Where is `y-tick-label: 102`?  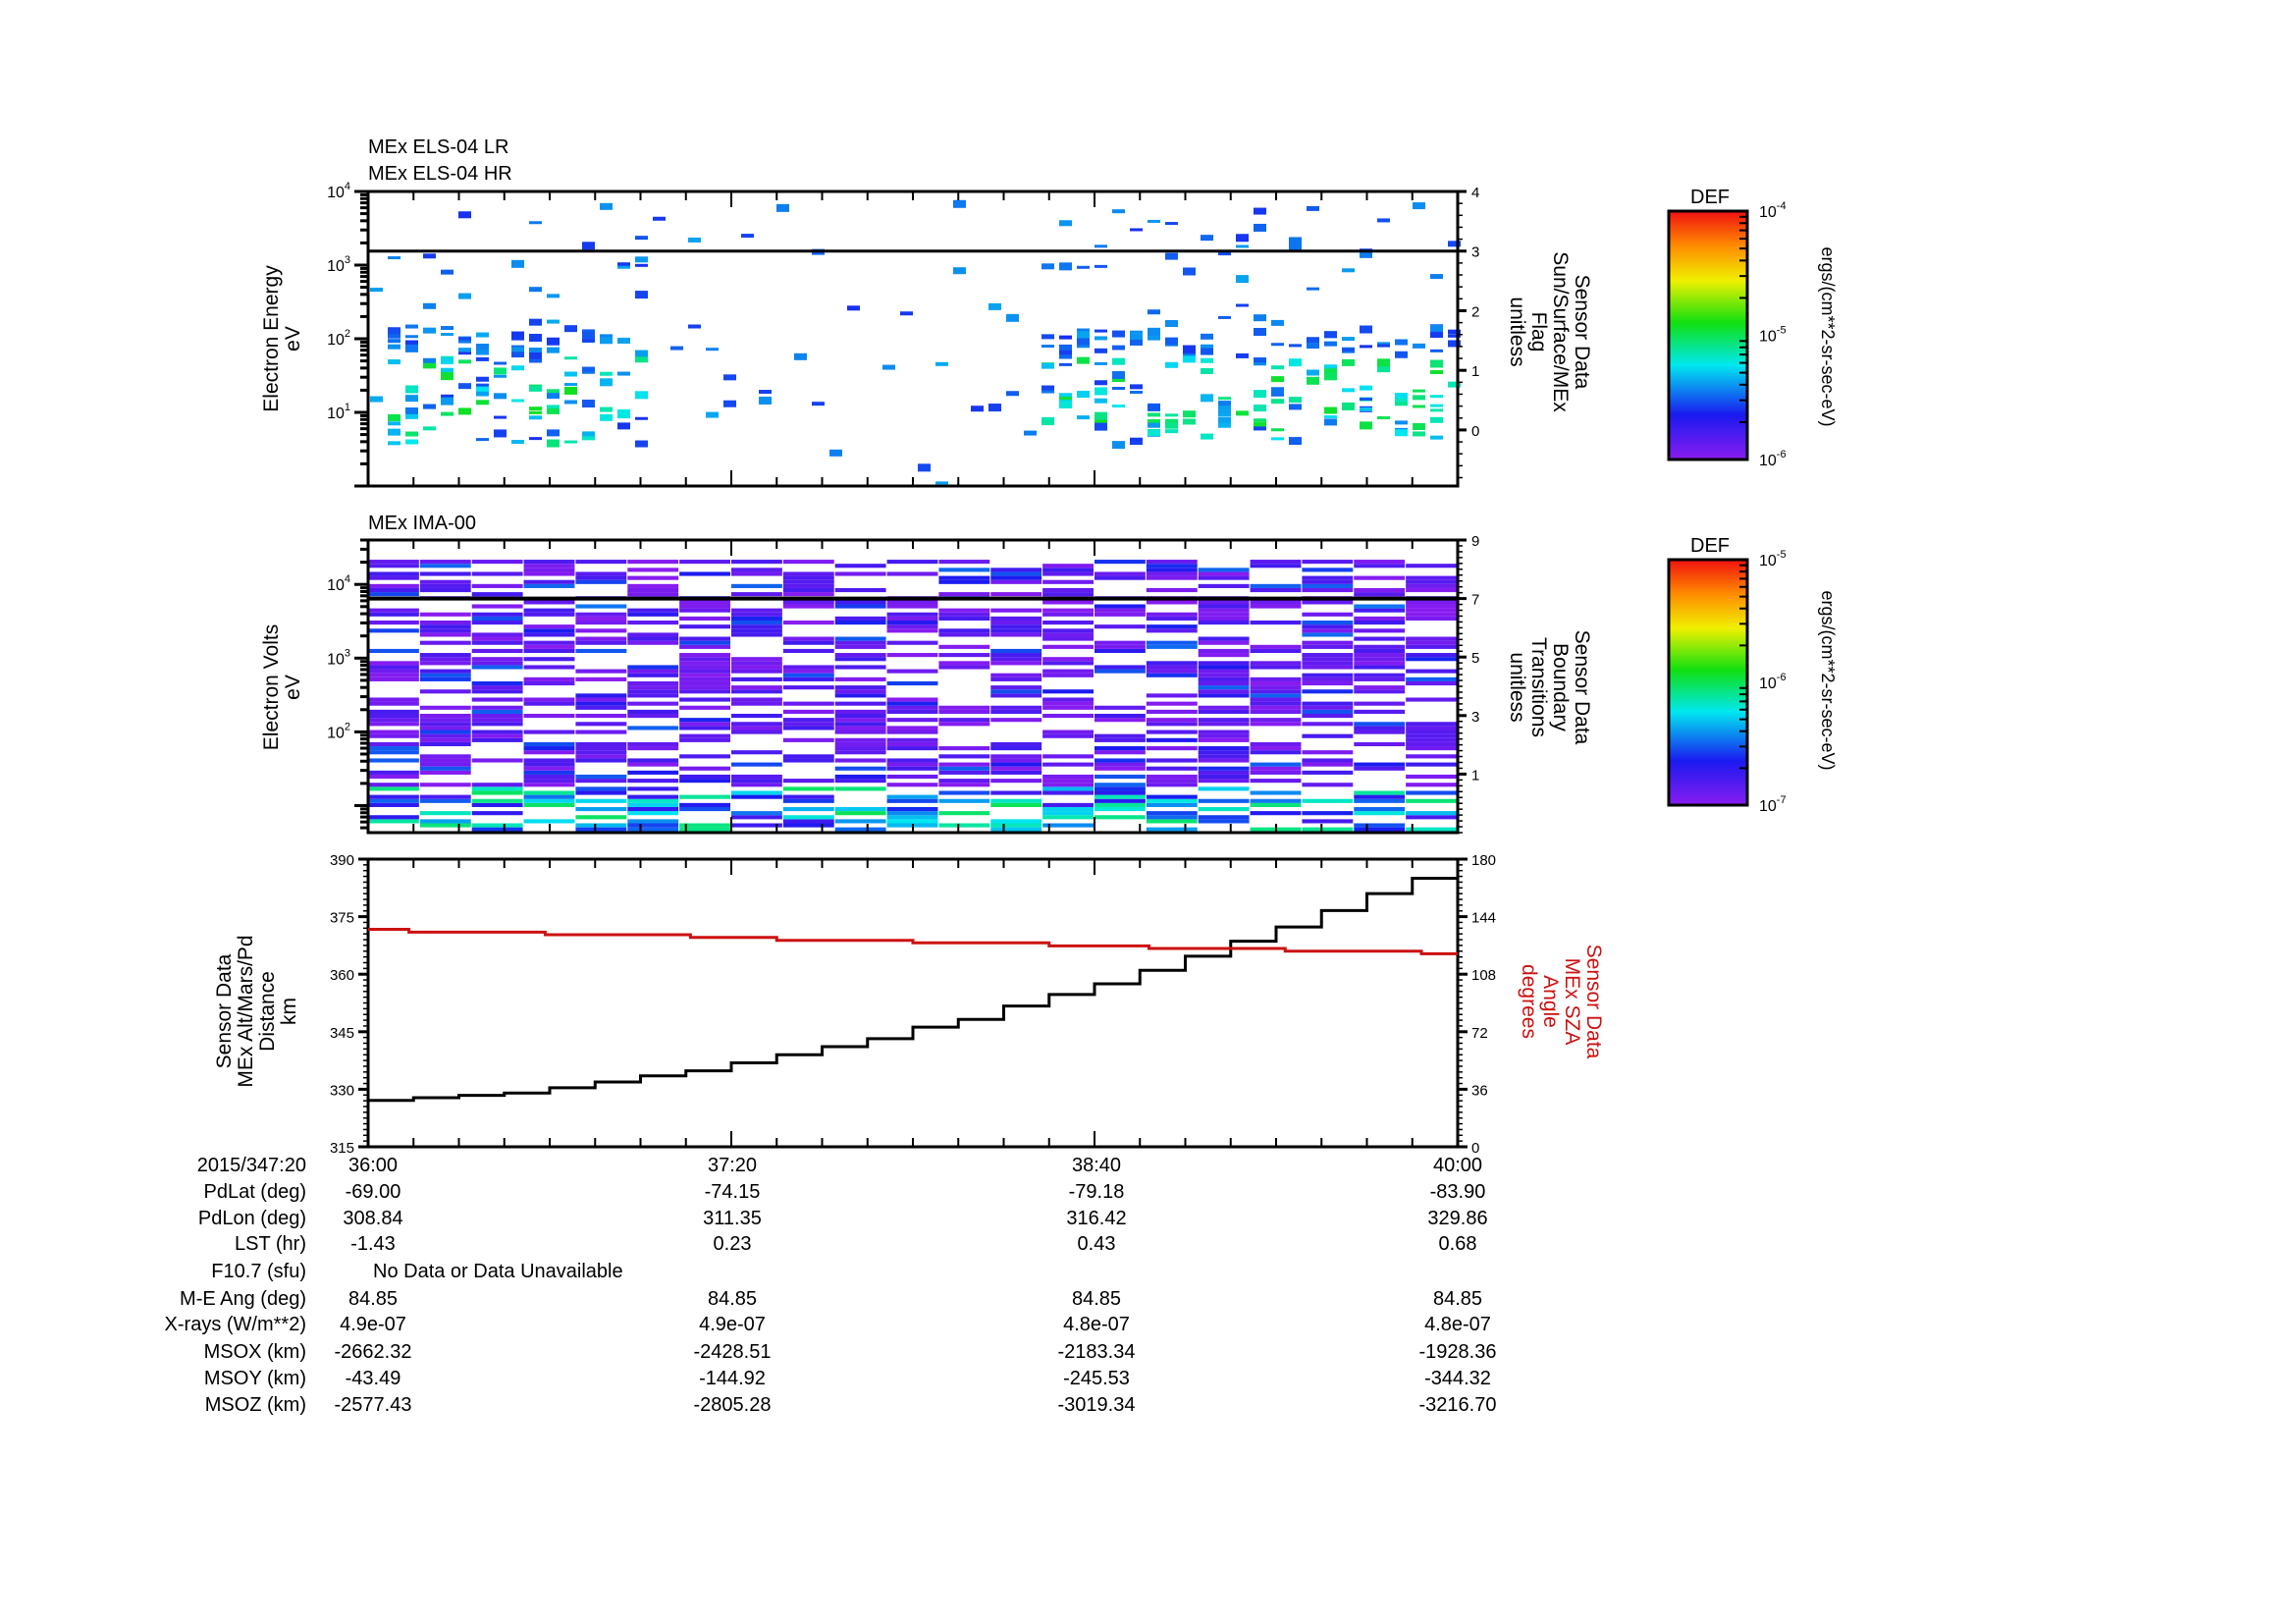 y-tick-label: 102 is located at coordinates (338, 338).